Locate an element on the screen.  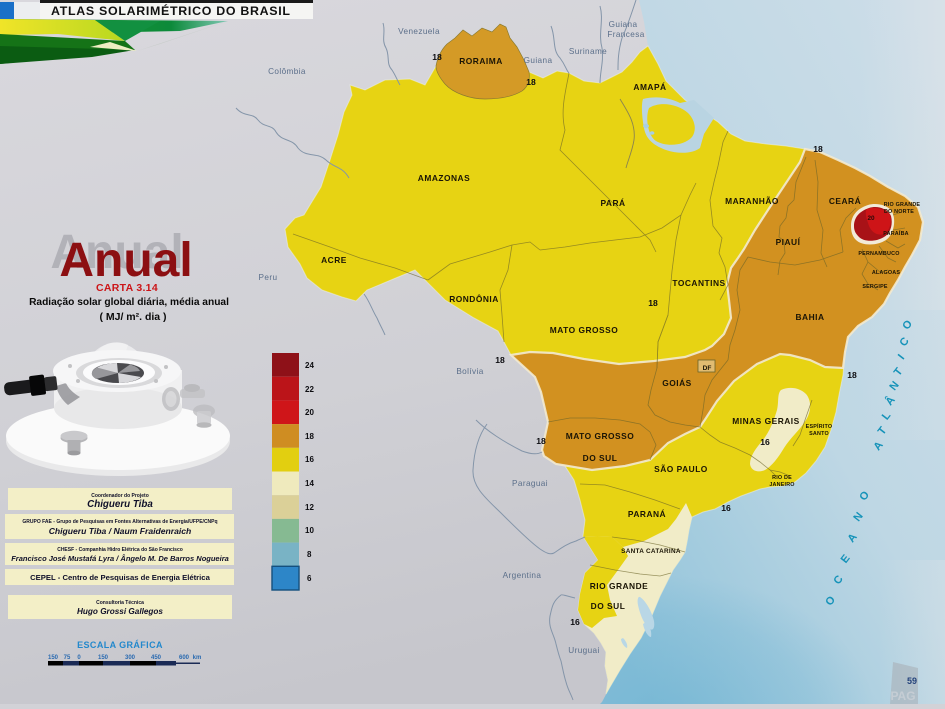
svg-text: PERNAMBUCO is located at coordinates (878, 254).